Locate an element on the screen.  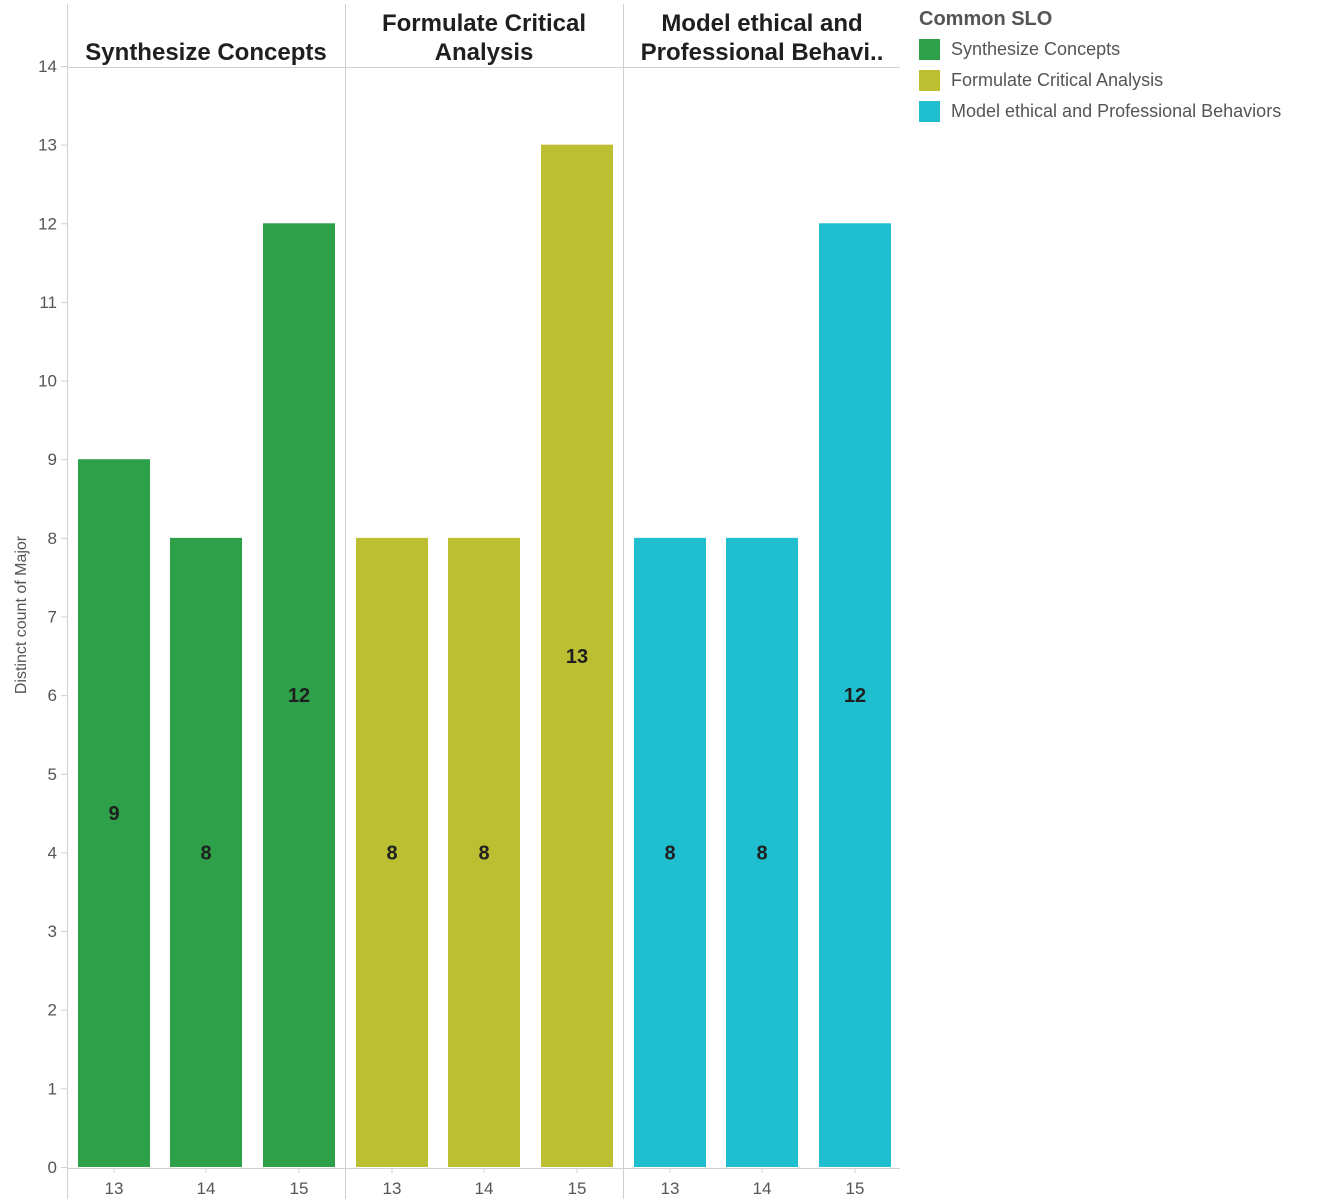
y-tick-label: 6 is located at coordinates (52, 695).